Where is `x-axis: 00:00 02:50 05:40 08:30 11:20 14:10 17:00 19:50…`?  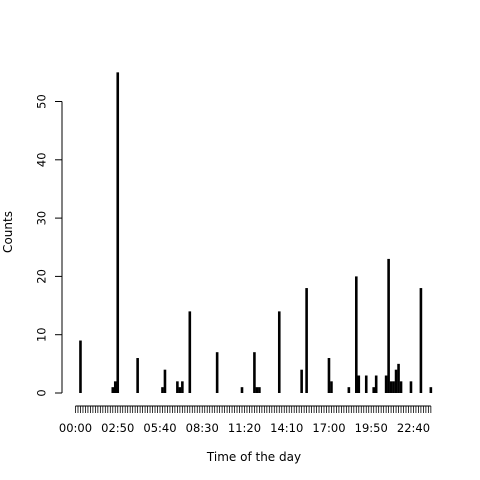 x-axis: 00:00 02:50 05:40 08:30 11:20 14:10 17:00 19:50… is located at coordinates (245, 420).